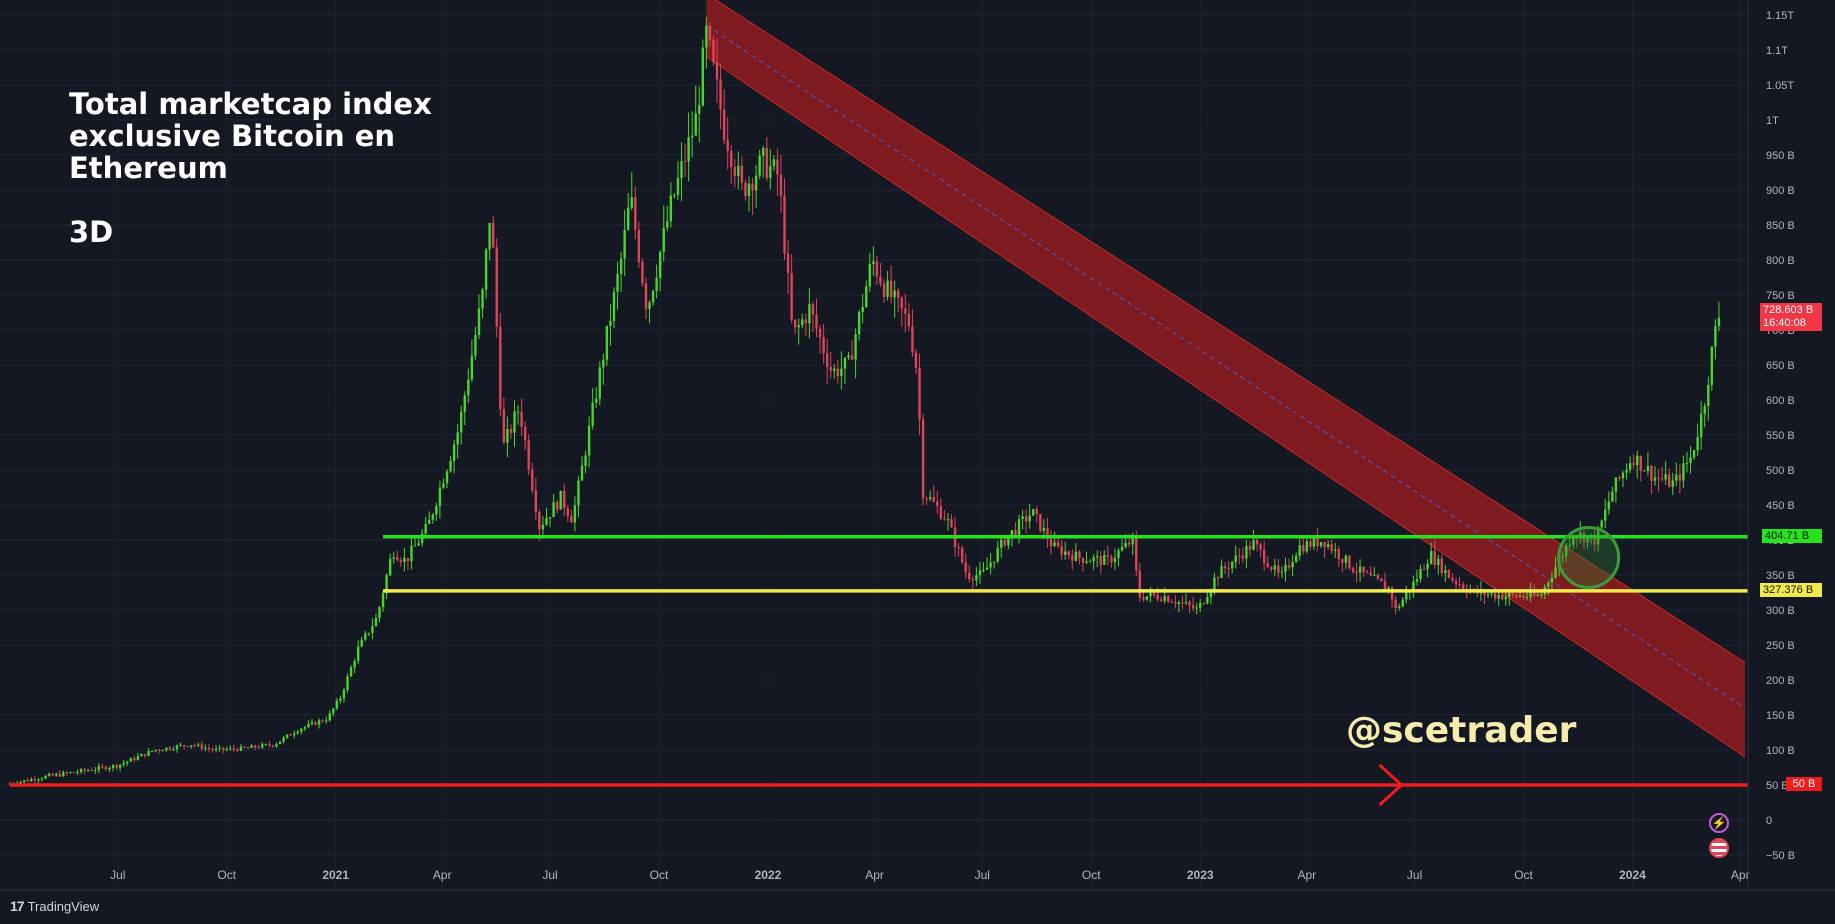  Describe the element at coordinates (1791, 317) in the screenshot. I see `last-price-badge: 728.603 B 16:40:08` at that location.